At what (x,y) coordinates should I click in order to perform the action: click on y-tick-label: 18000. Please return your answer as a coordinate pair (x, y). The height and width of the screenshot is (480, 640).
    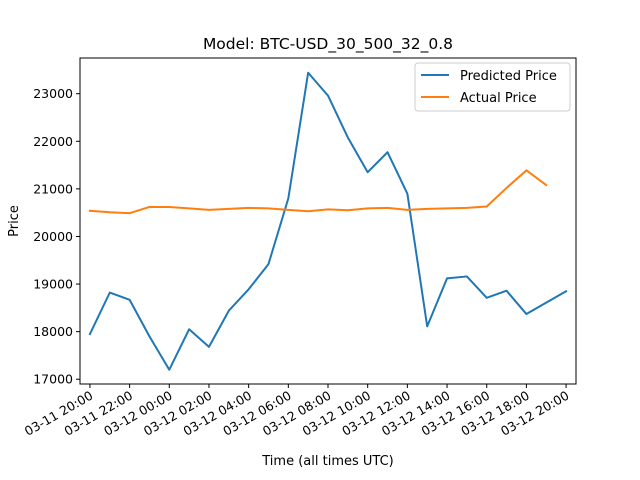
    Looking at the image, I should click on (53, 331).